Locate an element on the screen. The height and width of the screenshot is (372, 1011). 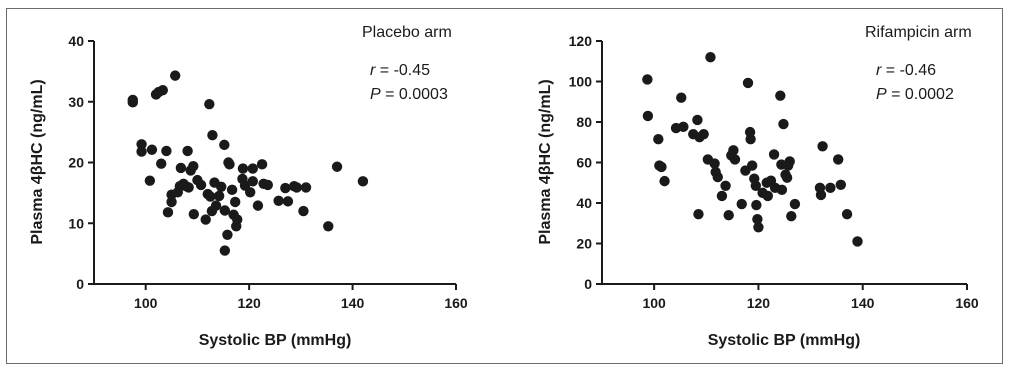
p-statistic: P = 0.0002 is located at coordinates (915, 94).